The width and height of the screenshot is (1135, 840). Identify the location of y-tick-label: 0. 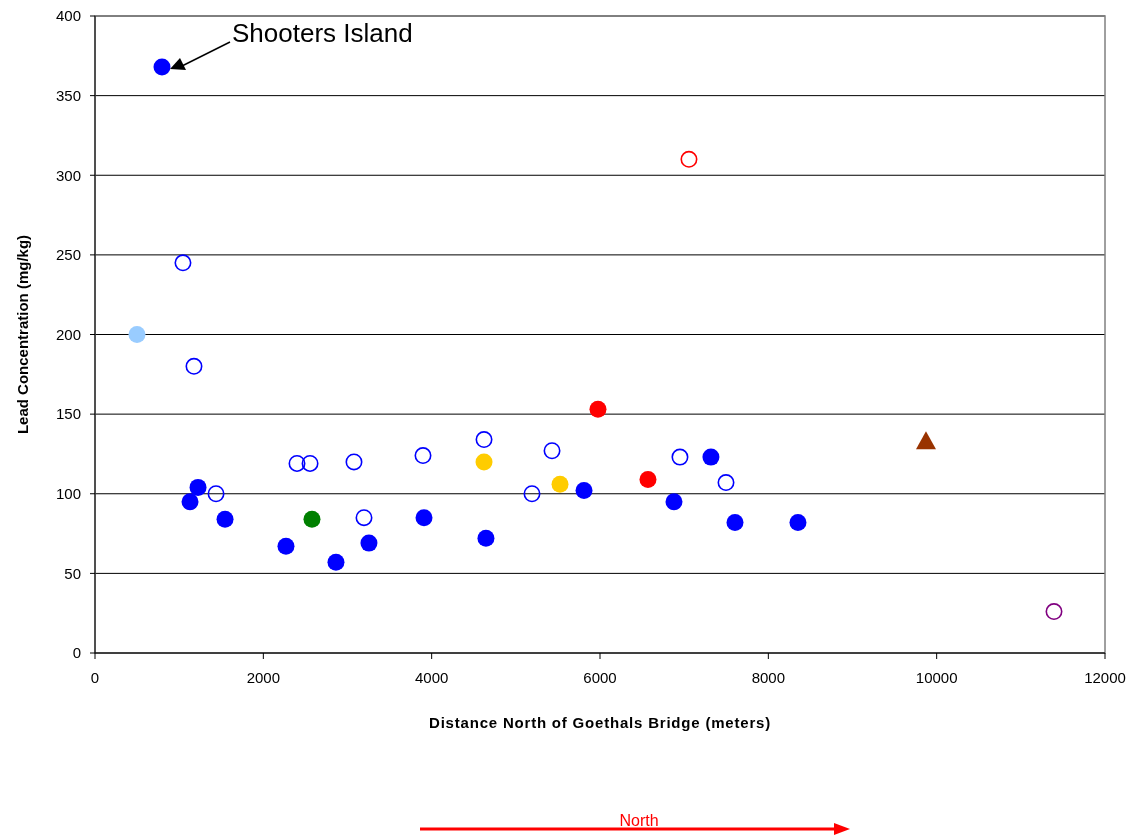
(76, 653).